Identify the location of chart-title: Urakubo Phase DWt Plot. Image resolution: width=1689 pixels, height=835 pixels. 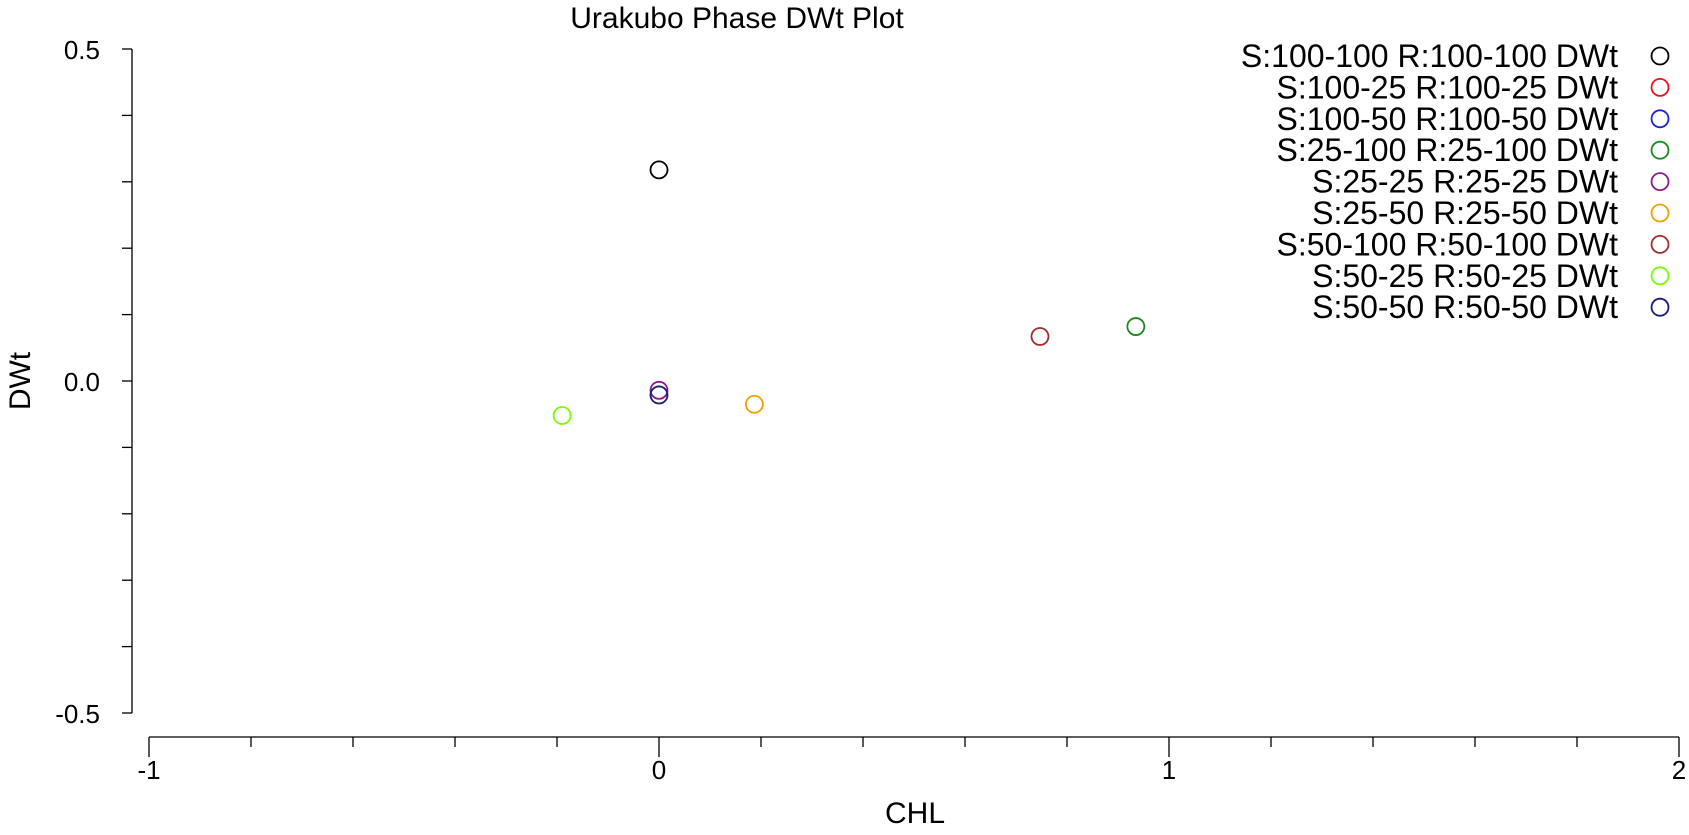
(737, 18).